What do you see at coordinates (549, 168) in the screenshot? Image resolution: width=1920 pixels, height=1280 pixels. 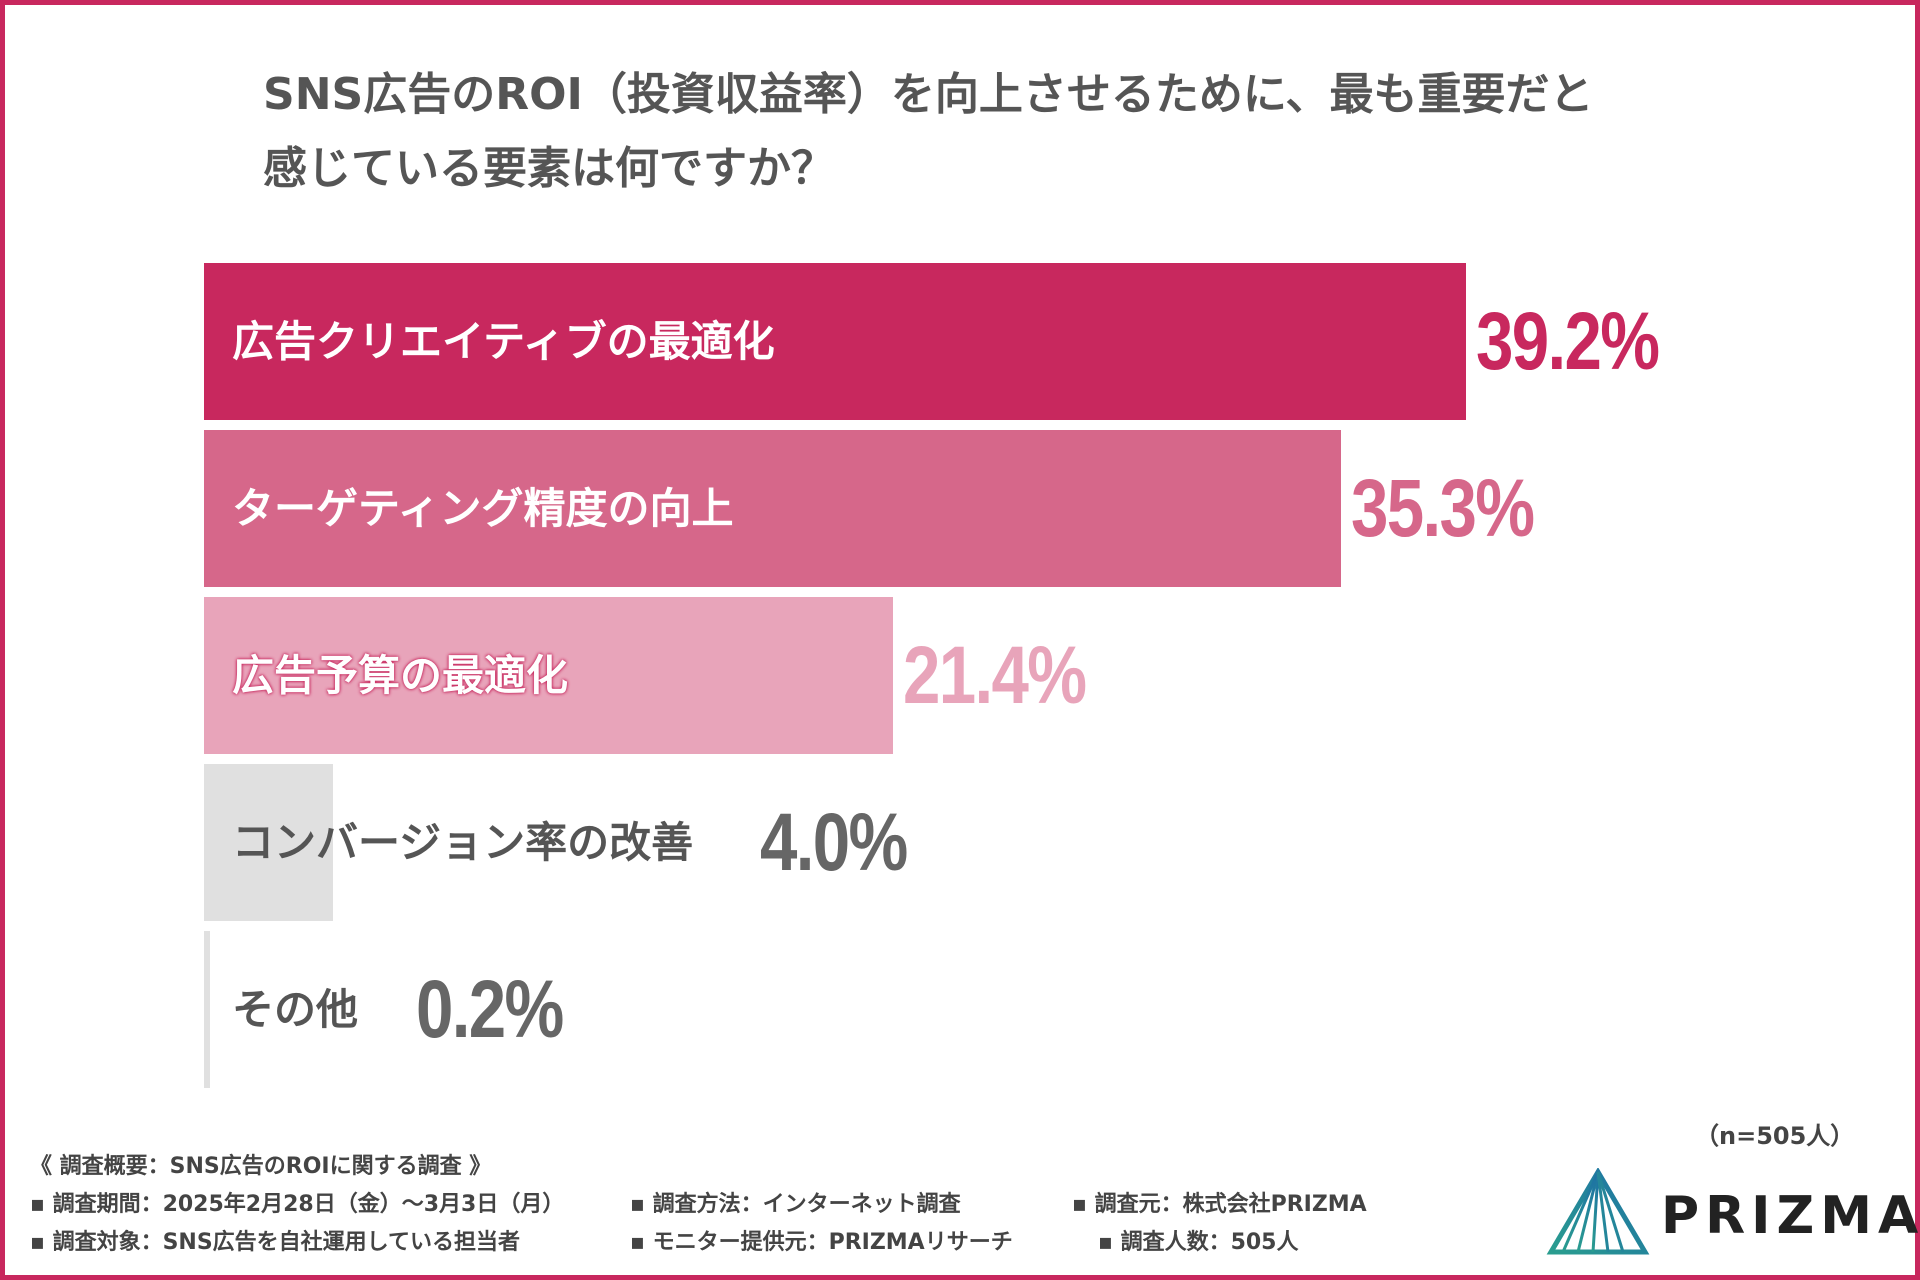 I see `chart-title-line2: 感じている要素は何ですか？` at bounding box center [549, 168].